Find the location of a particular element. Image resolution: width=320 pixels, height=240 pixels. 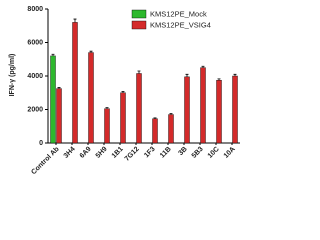

y-tick-label: 4000 is located at coordinates (35, 76).